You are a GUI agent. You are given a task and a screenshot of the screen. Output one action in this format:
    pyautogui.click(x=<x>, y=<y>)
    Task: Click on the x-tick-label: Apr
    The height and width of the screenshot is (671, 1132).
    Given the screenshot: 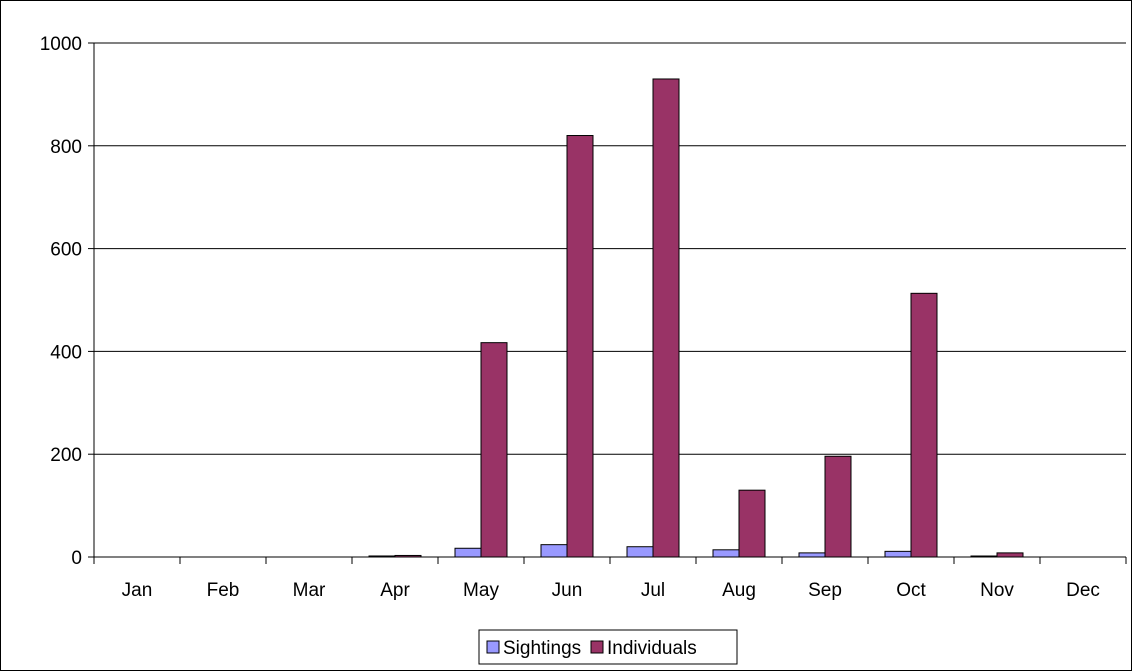 What is the action you would take?
    pyautogui.click(x=395, y=590)
    